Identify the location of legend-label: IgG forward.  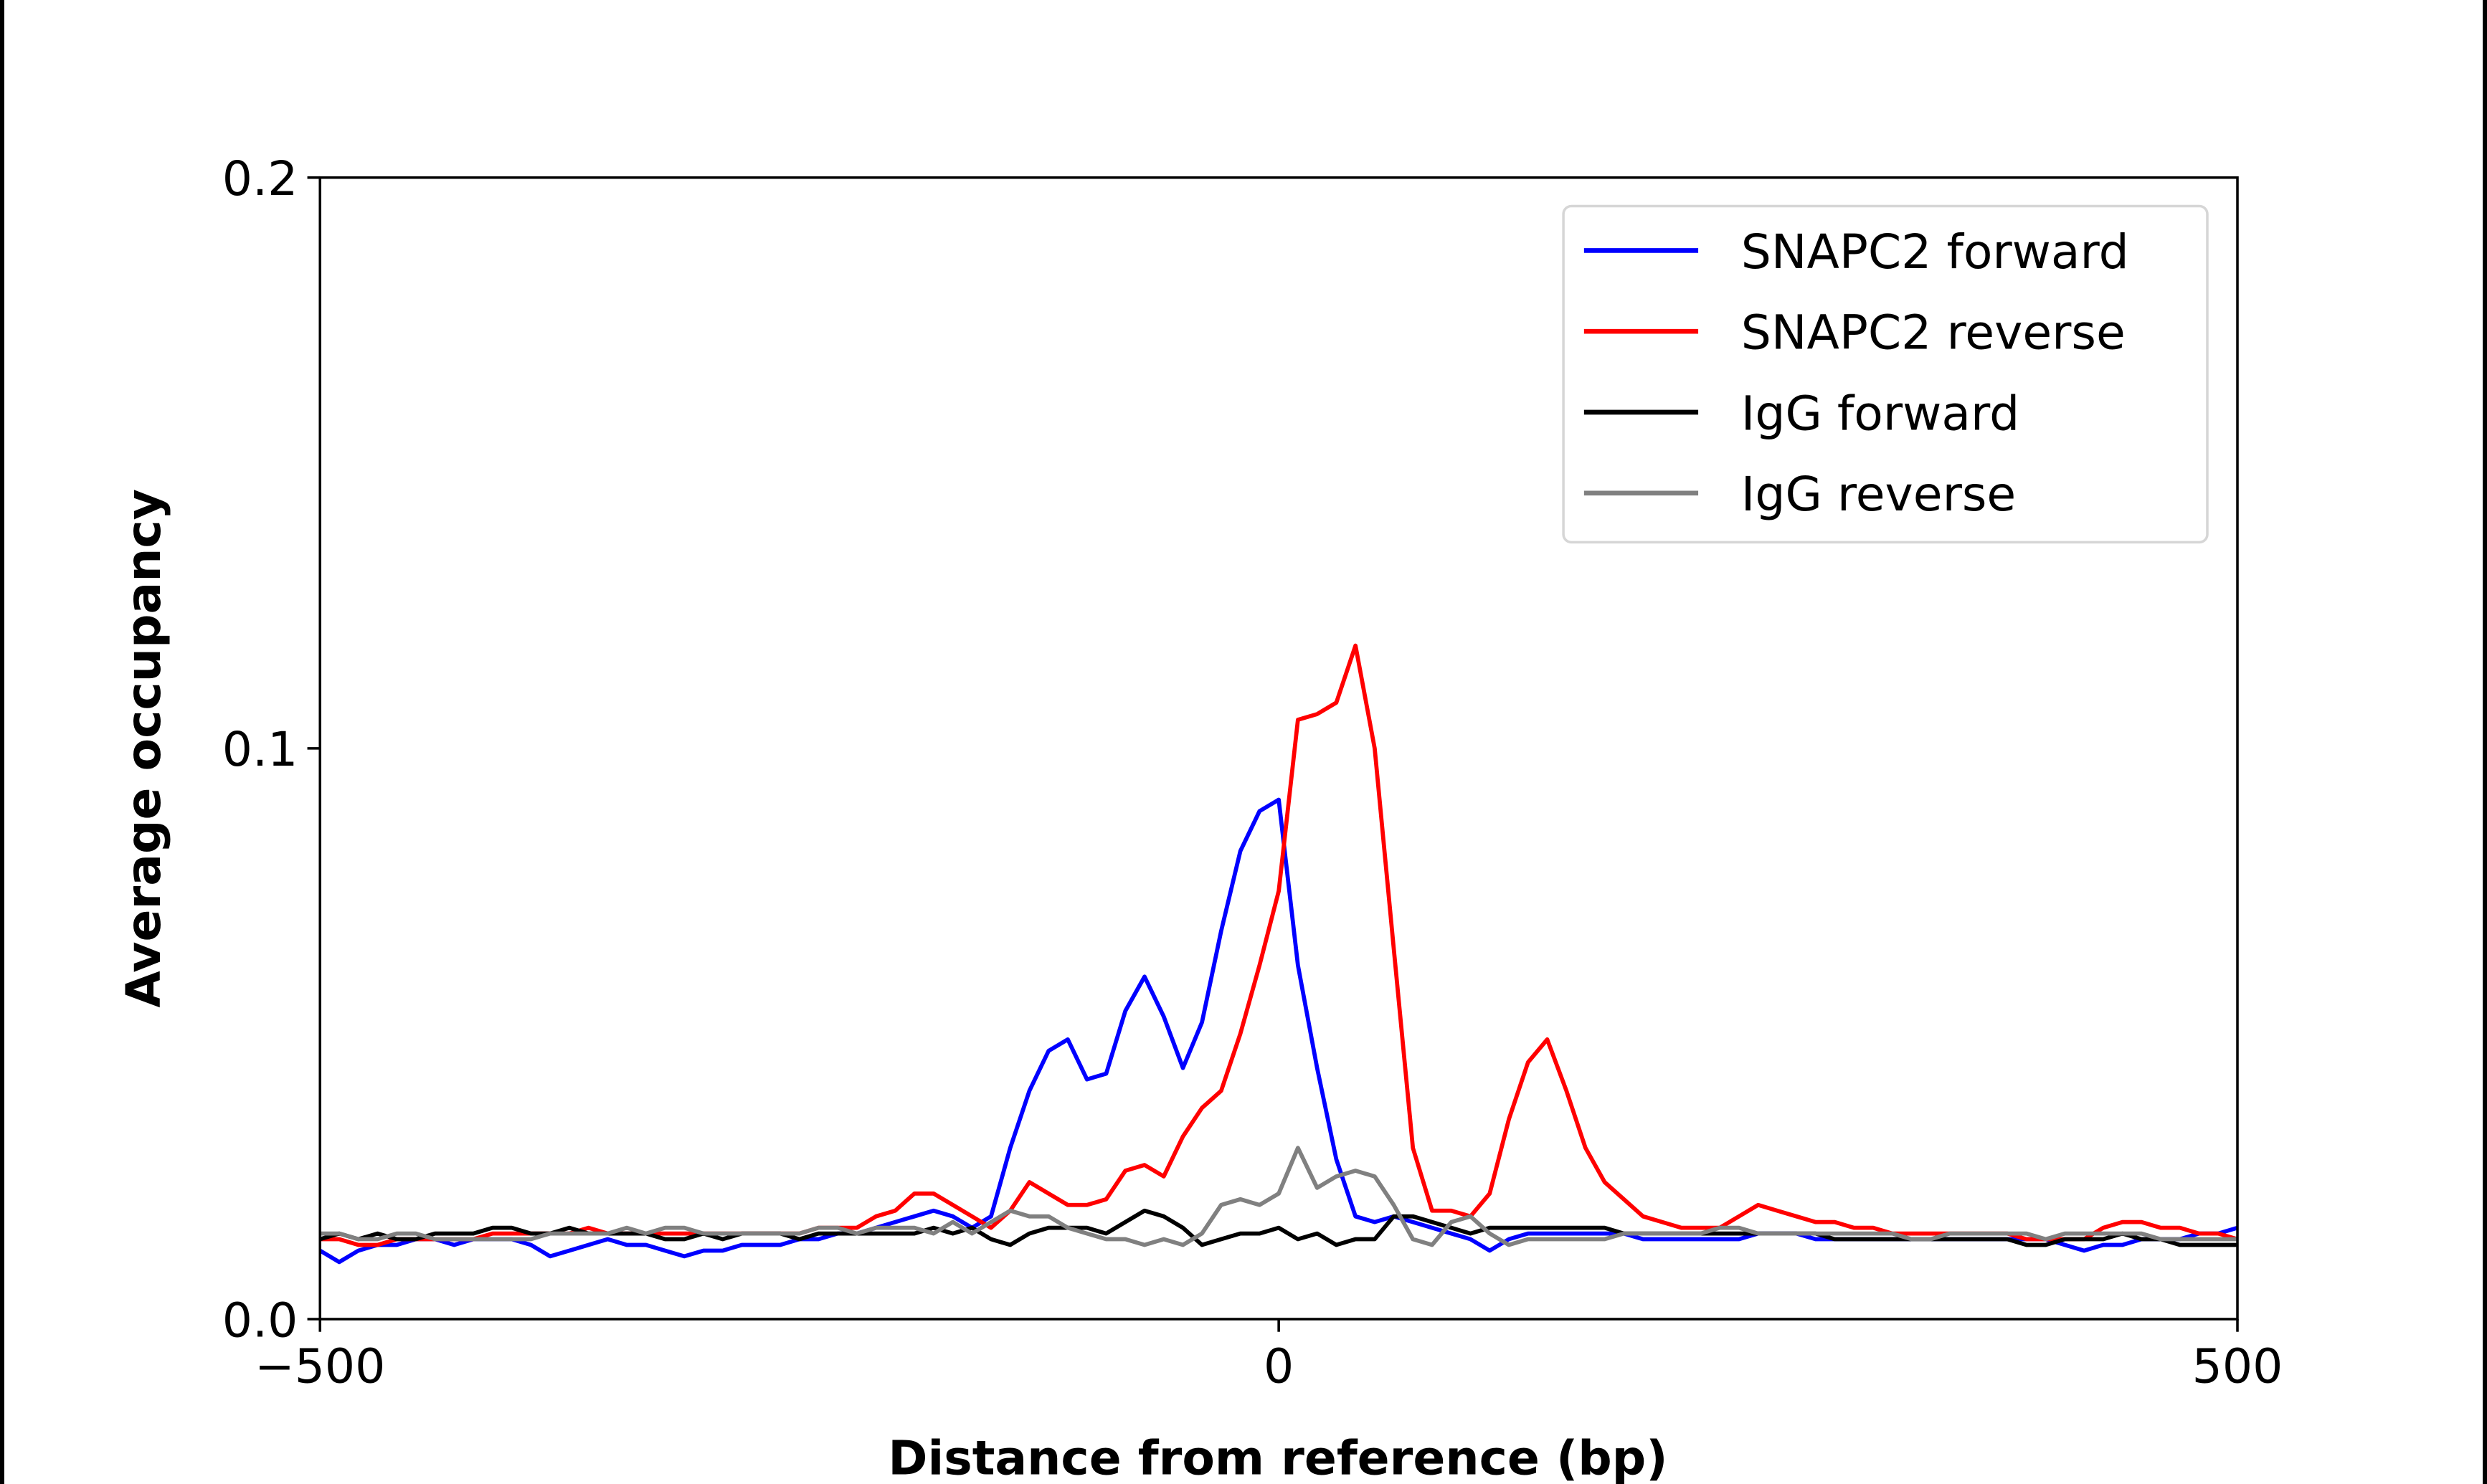
(1880, 413).